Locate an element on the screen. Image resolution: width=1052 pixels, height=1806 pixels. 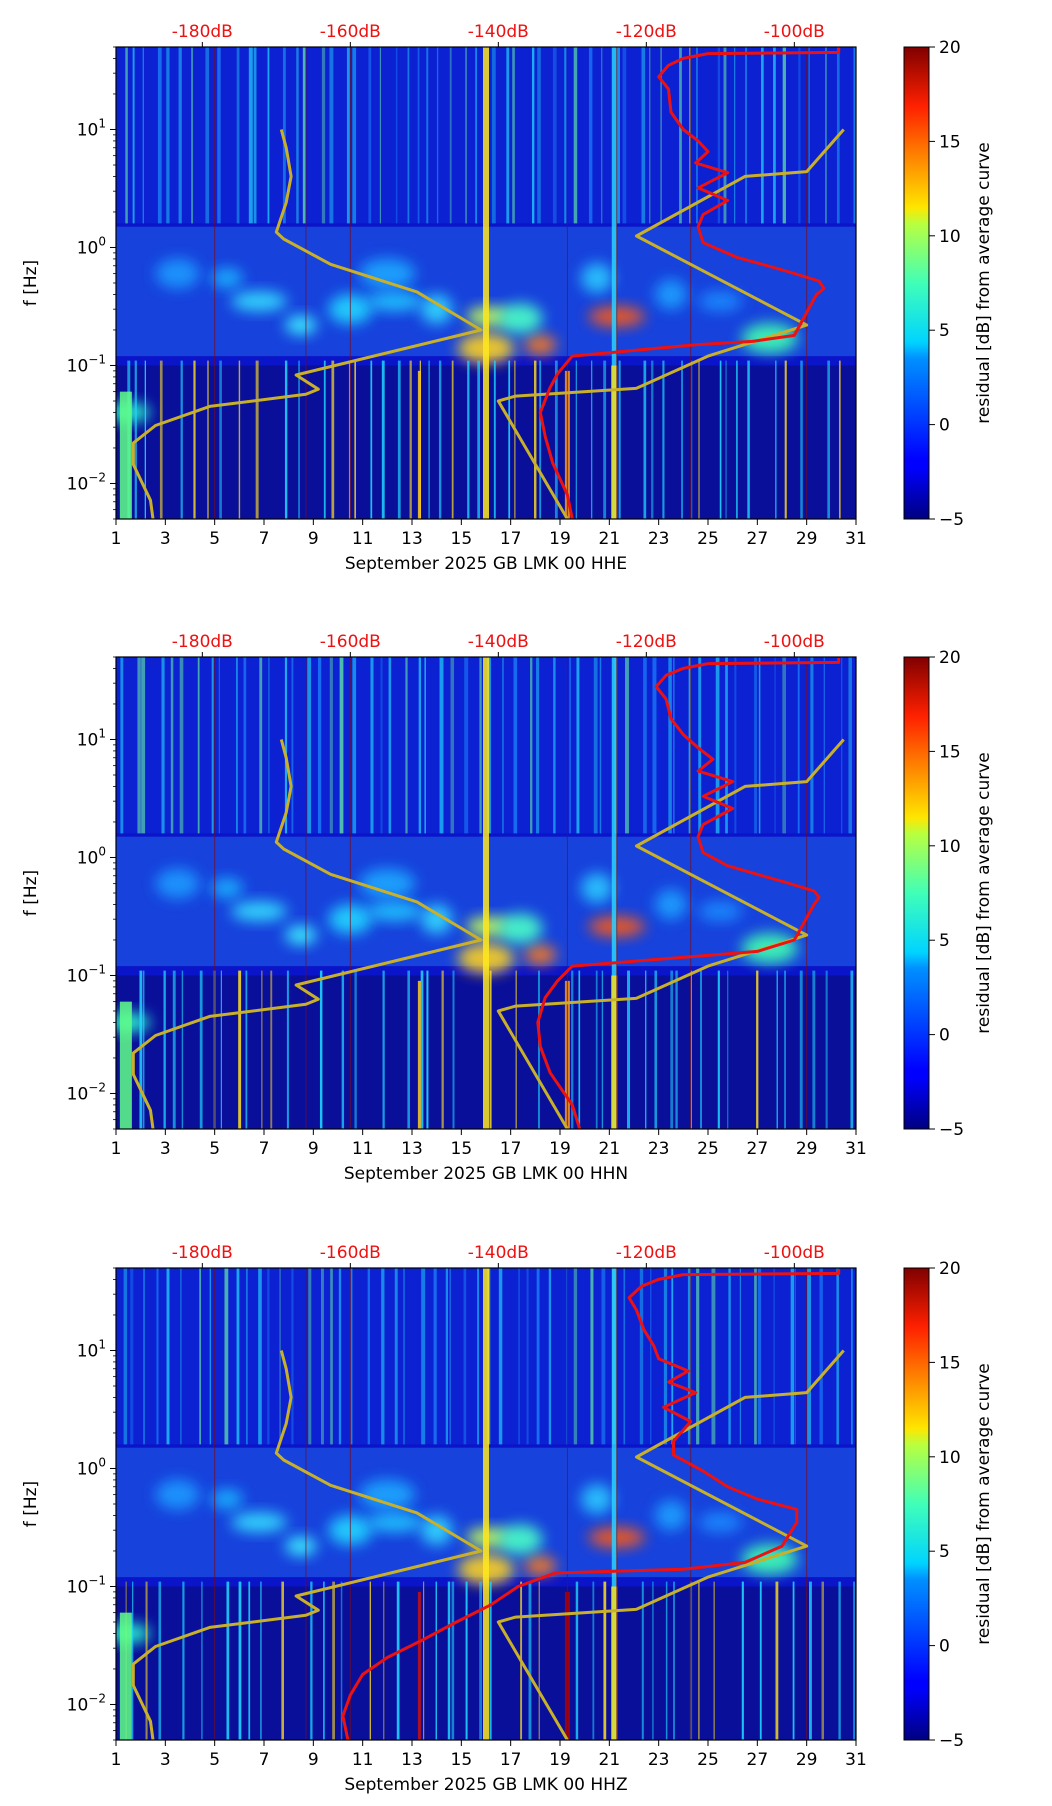
x-tick-label: 25 is located at coordinates (708, 1760).